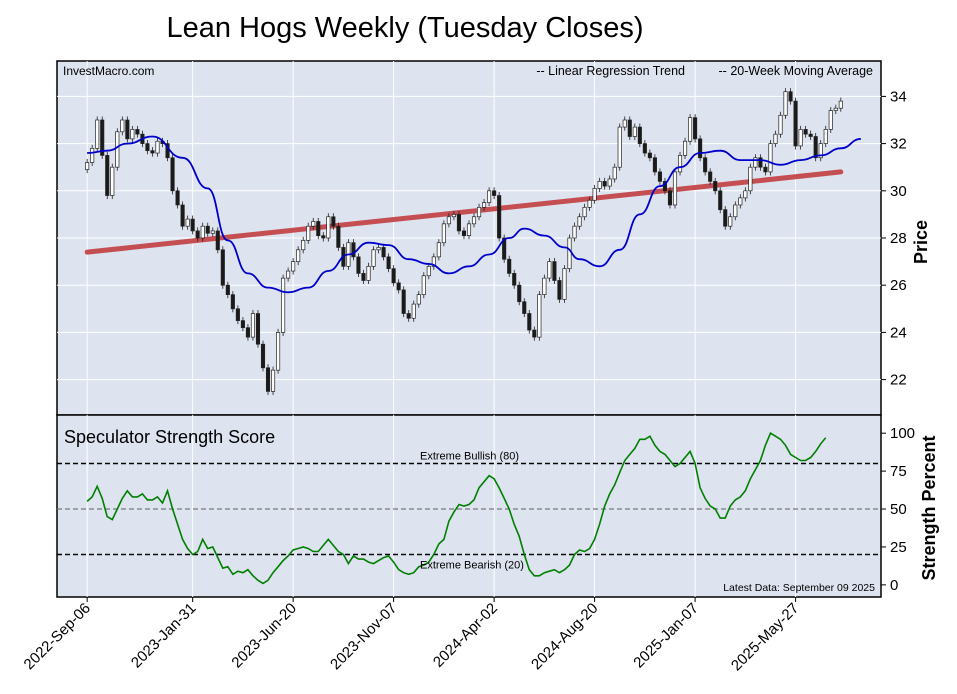 This screenshot has width=957, height=694. Describe the element at coordinates (898, 191) in the screenshot. I see `price-tick-label: 30` at that location.